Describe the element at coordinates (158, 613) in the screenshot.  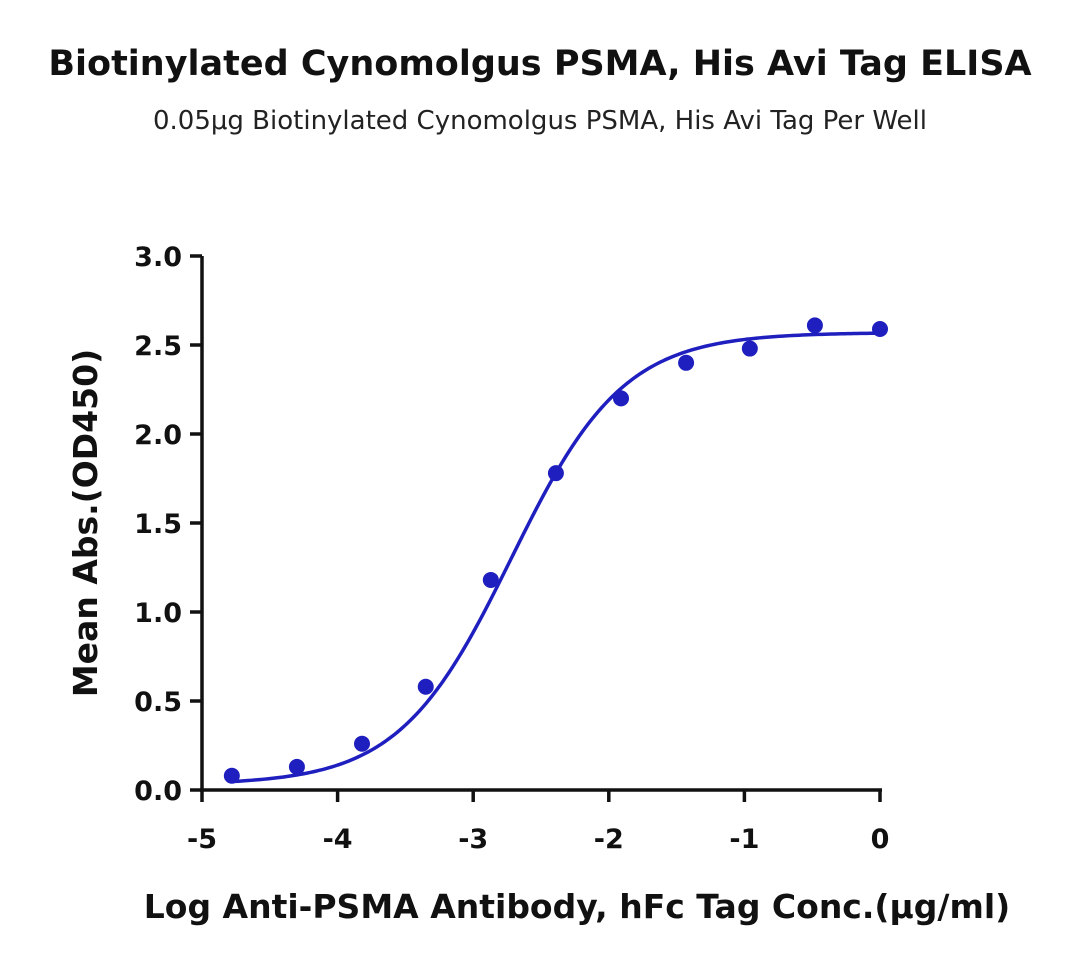
I see `y-tick-label: 1.0` at that location.